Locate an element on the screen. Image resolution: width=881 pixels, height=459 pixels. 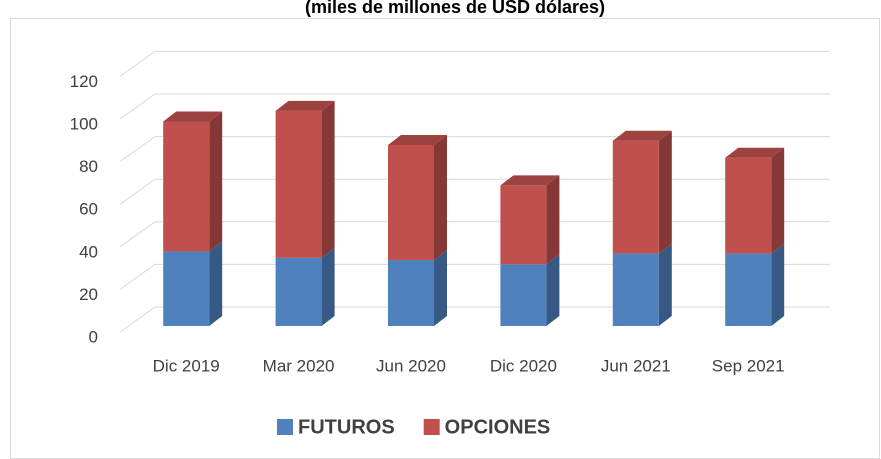
x-tick-label: Dic 2020 is located at coordinates (523, 365).